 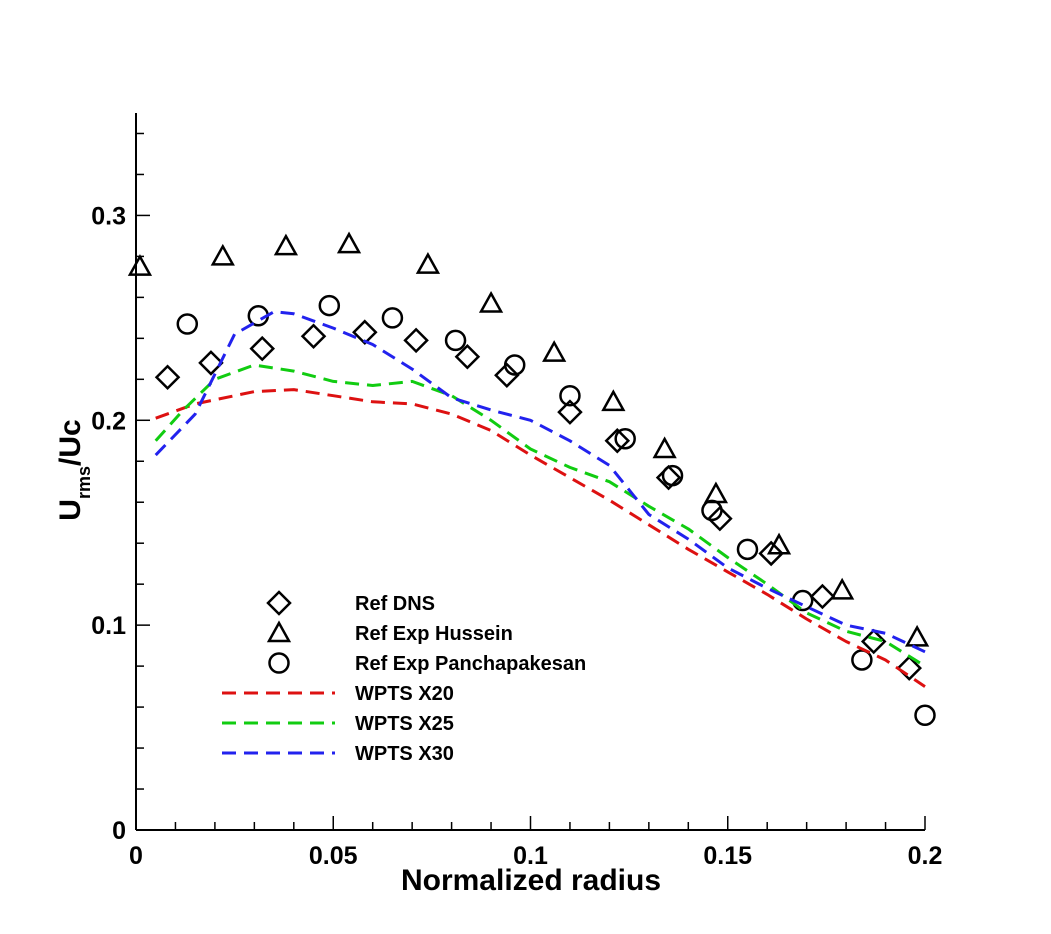 What do you see at coordinates (395, 604) in the screenshot?
I see `legend-label-ref-dns: Ref DNS` at bounding box center [395, 604].